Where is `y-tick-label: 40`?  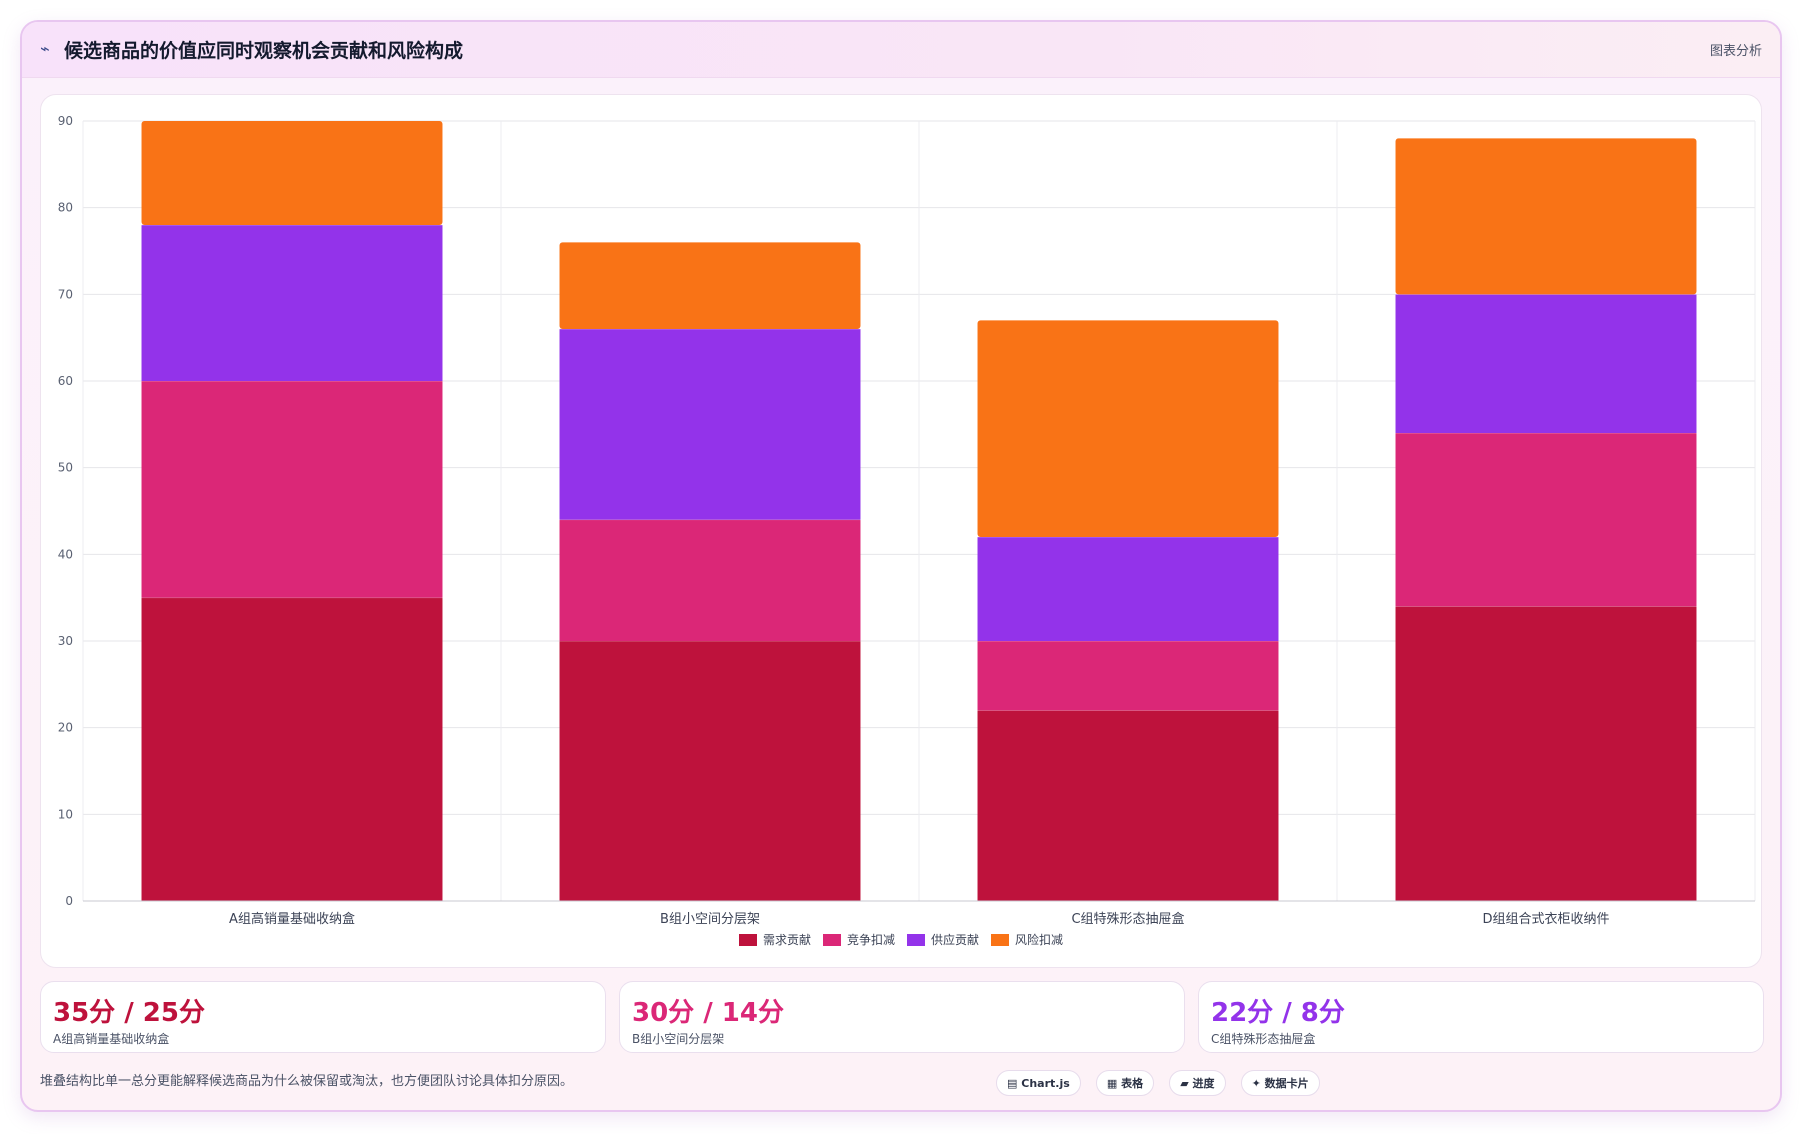 y-tick-label: 40 is located at coordinates (65, 554).